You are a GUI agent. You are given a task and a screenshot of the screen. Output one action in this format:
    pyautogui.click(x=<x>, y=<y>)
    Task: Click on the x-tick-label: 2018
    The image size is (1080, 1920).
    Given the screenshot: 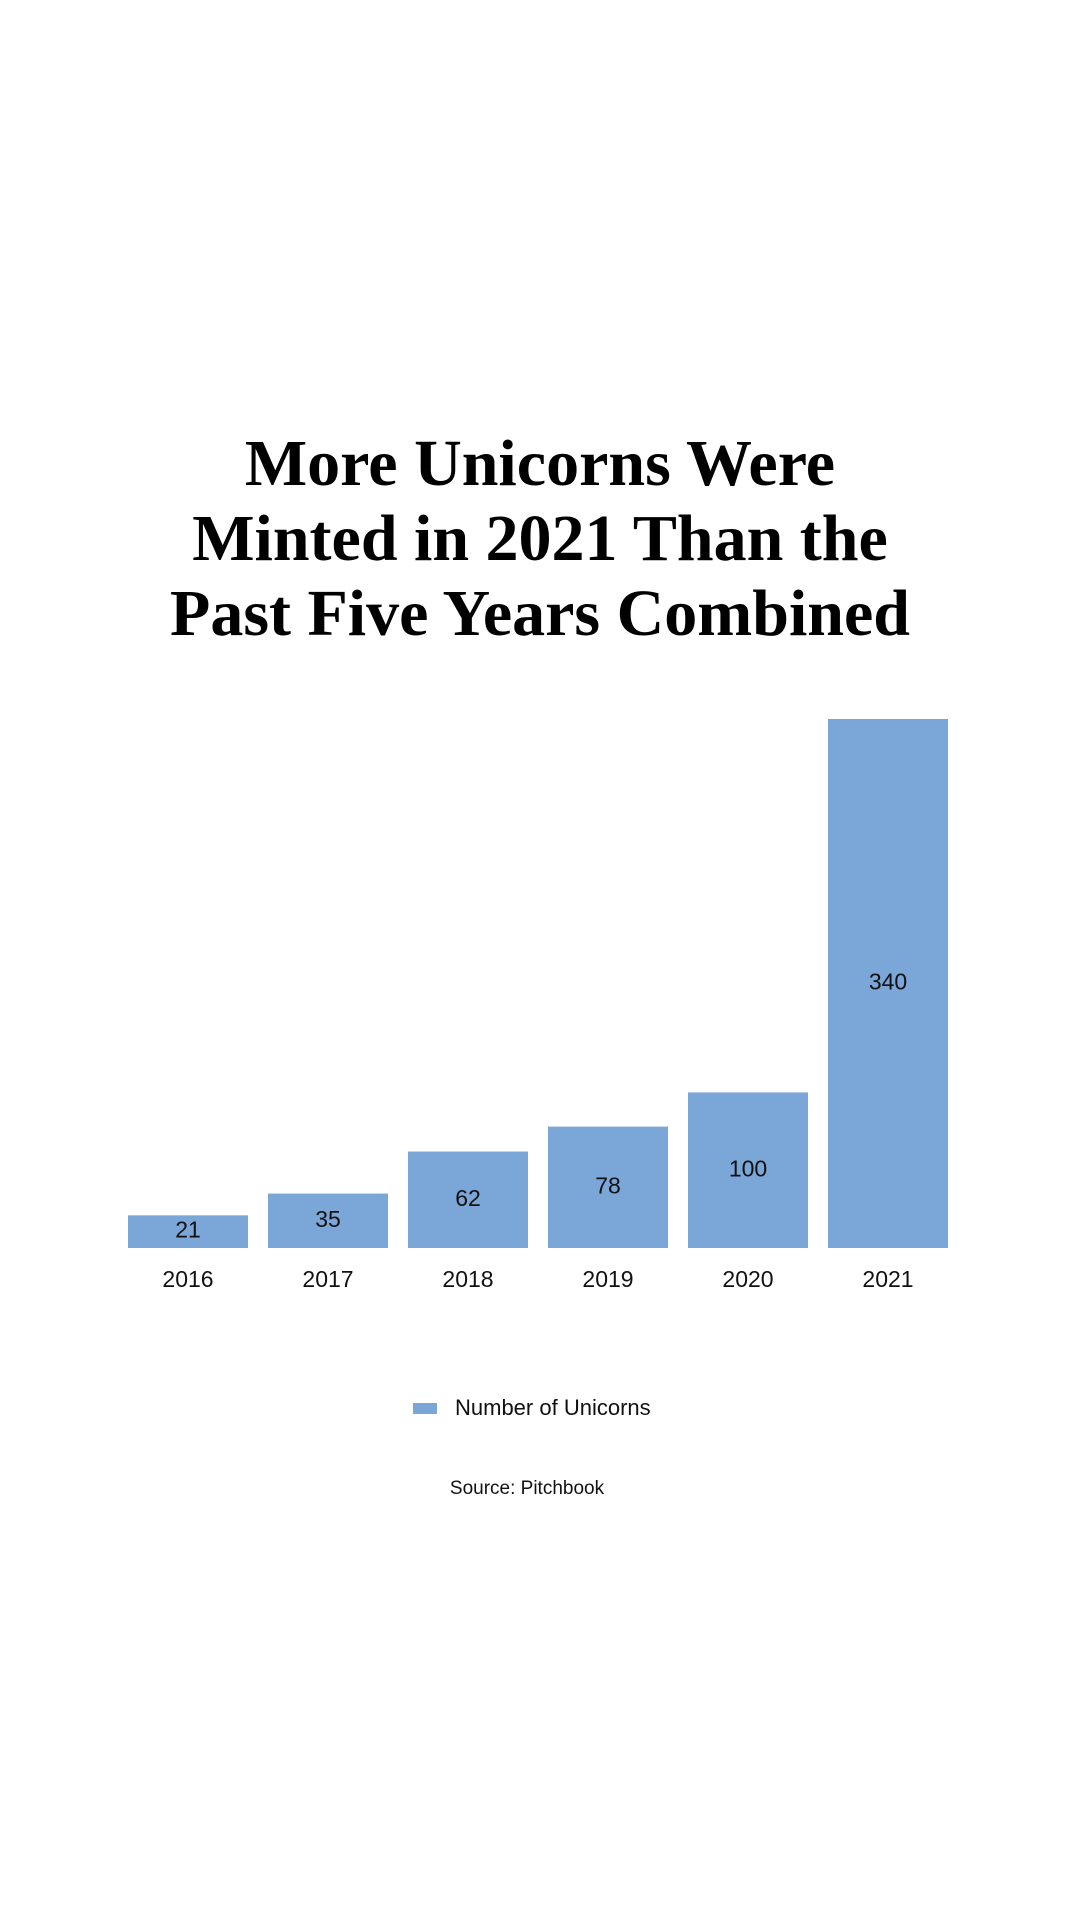 What is the action you would take?
    pyautogui.click(x=467, y=1279)
    